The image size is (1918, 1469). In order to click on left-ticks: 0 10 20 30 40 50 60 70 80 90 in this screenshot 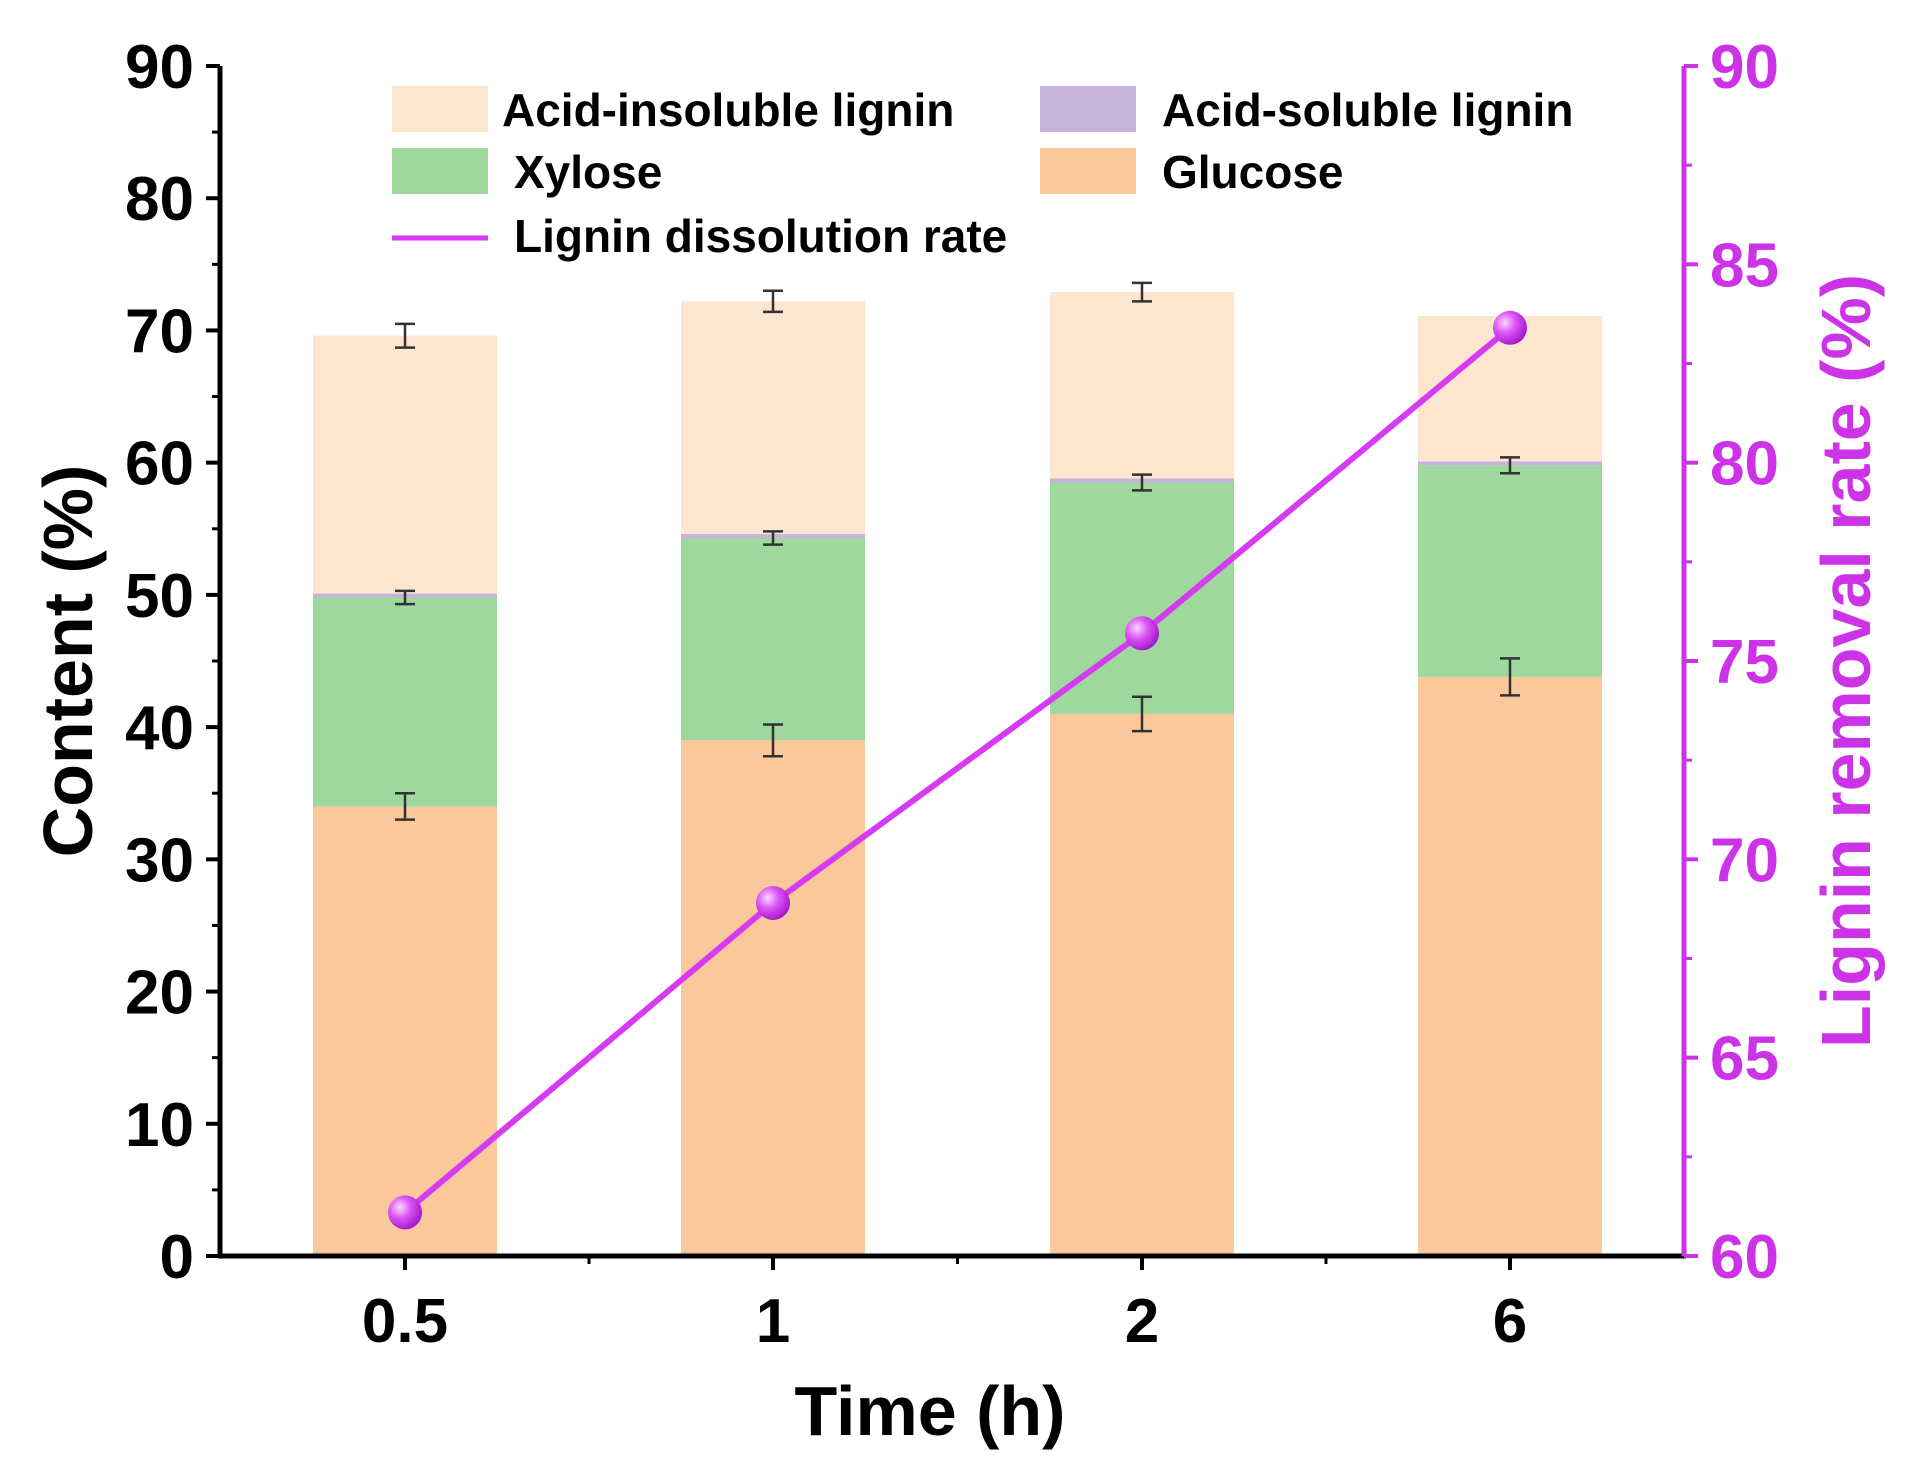, I will do `click(172, 662)`.